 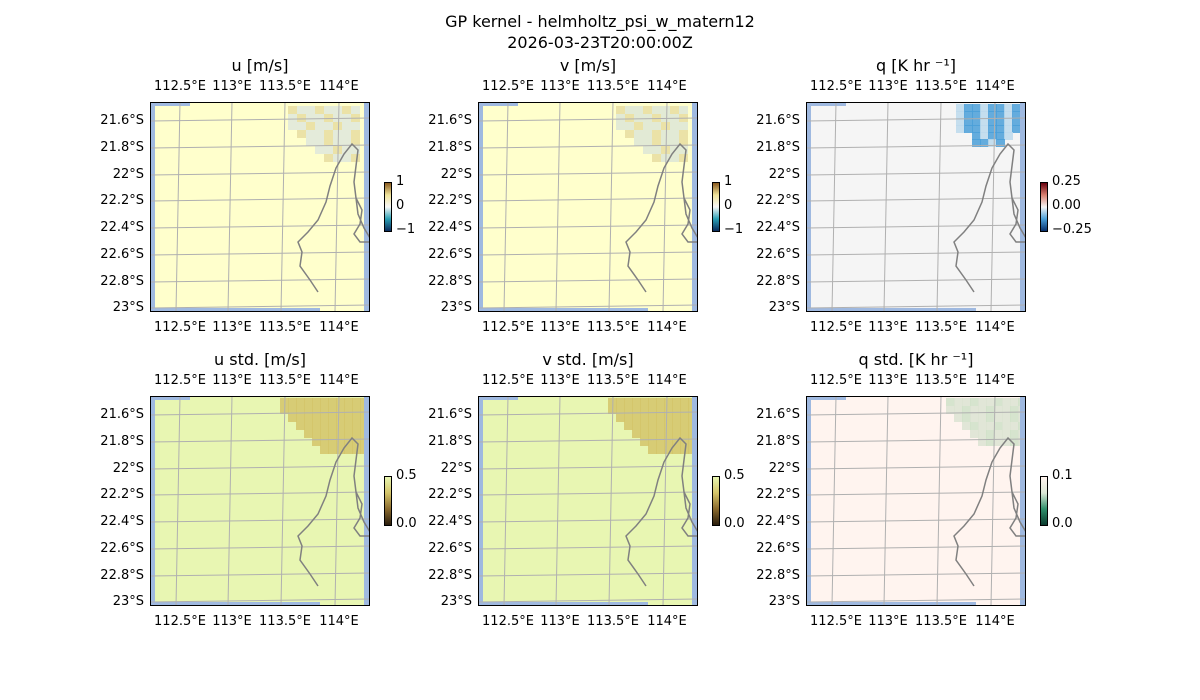 What do you see at coordinates (778, 575) in the screenshot?
I see `ytick-label: 22.8°S` at bounding box center [778, 575].